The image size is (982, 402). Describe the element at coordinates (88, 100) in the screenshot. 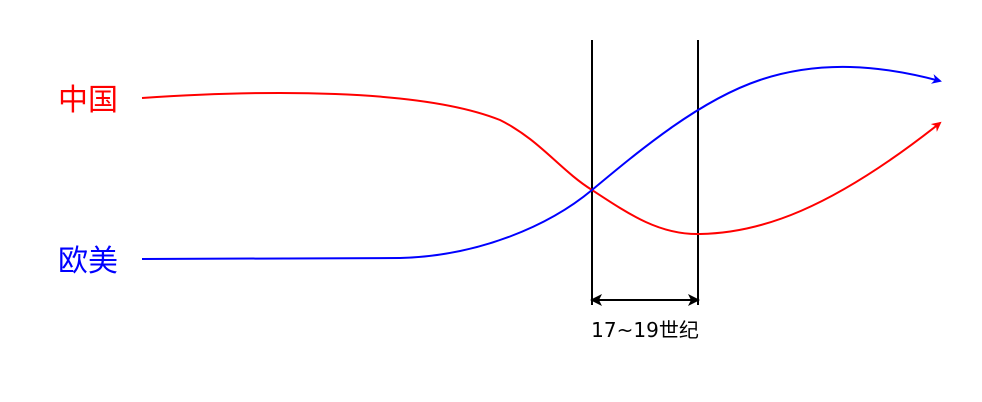

I see `china-label: 中国` at that location.